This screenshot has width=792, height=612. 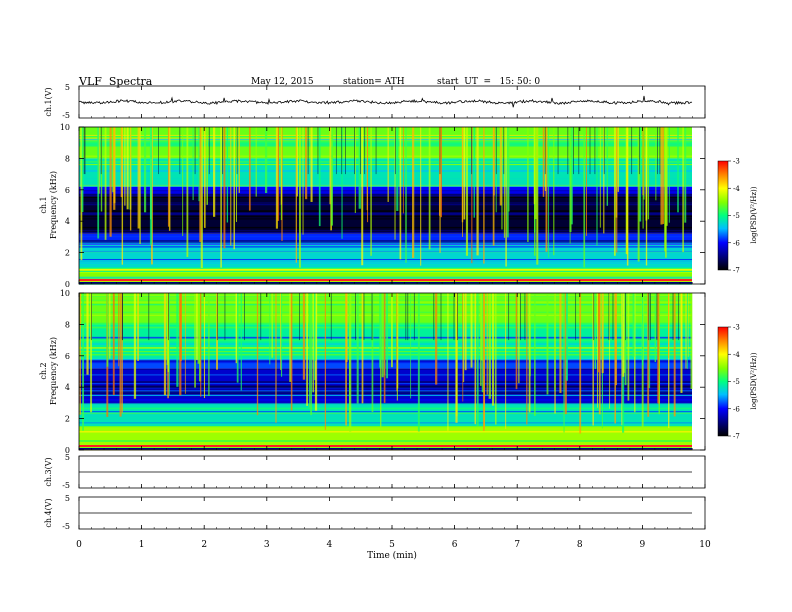 I want to click on colorbar-tick-label: -3, so click(x=736, y=328).